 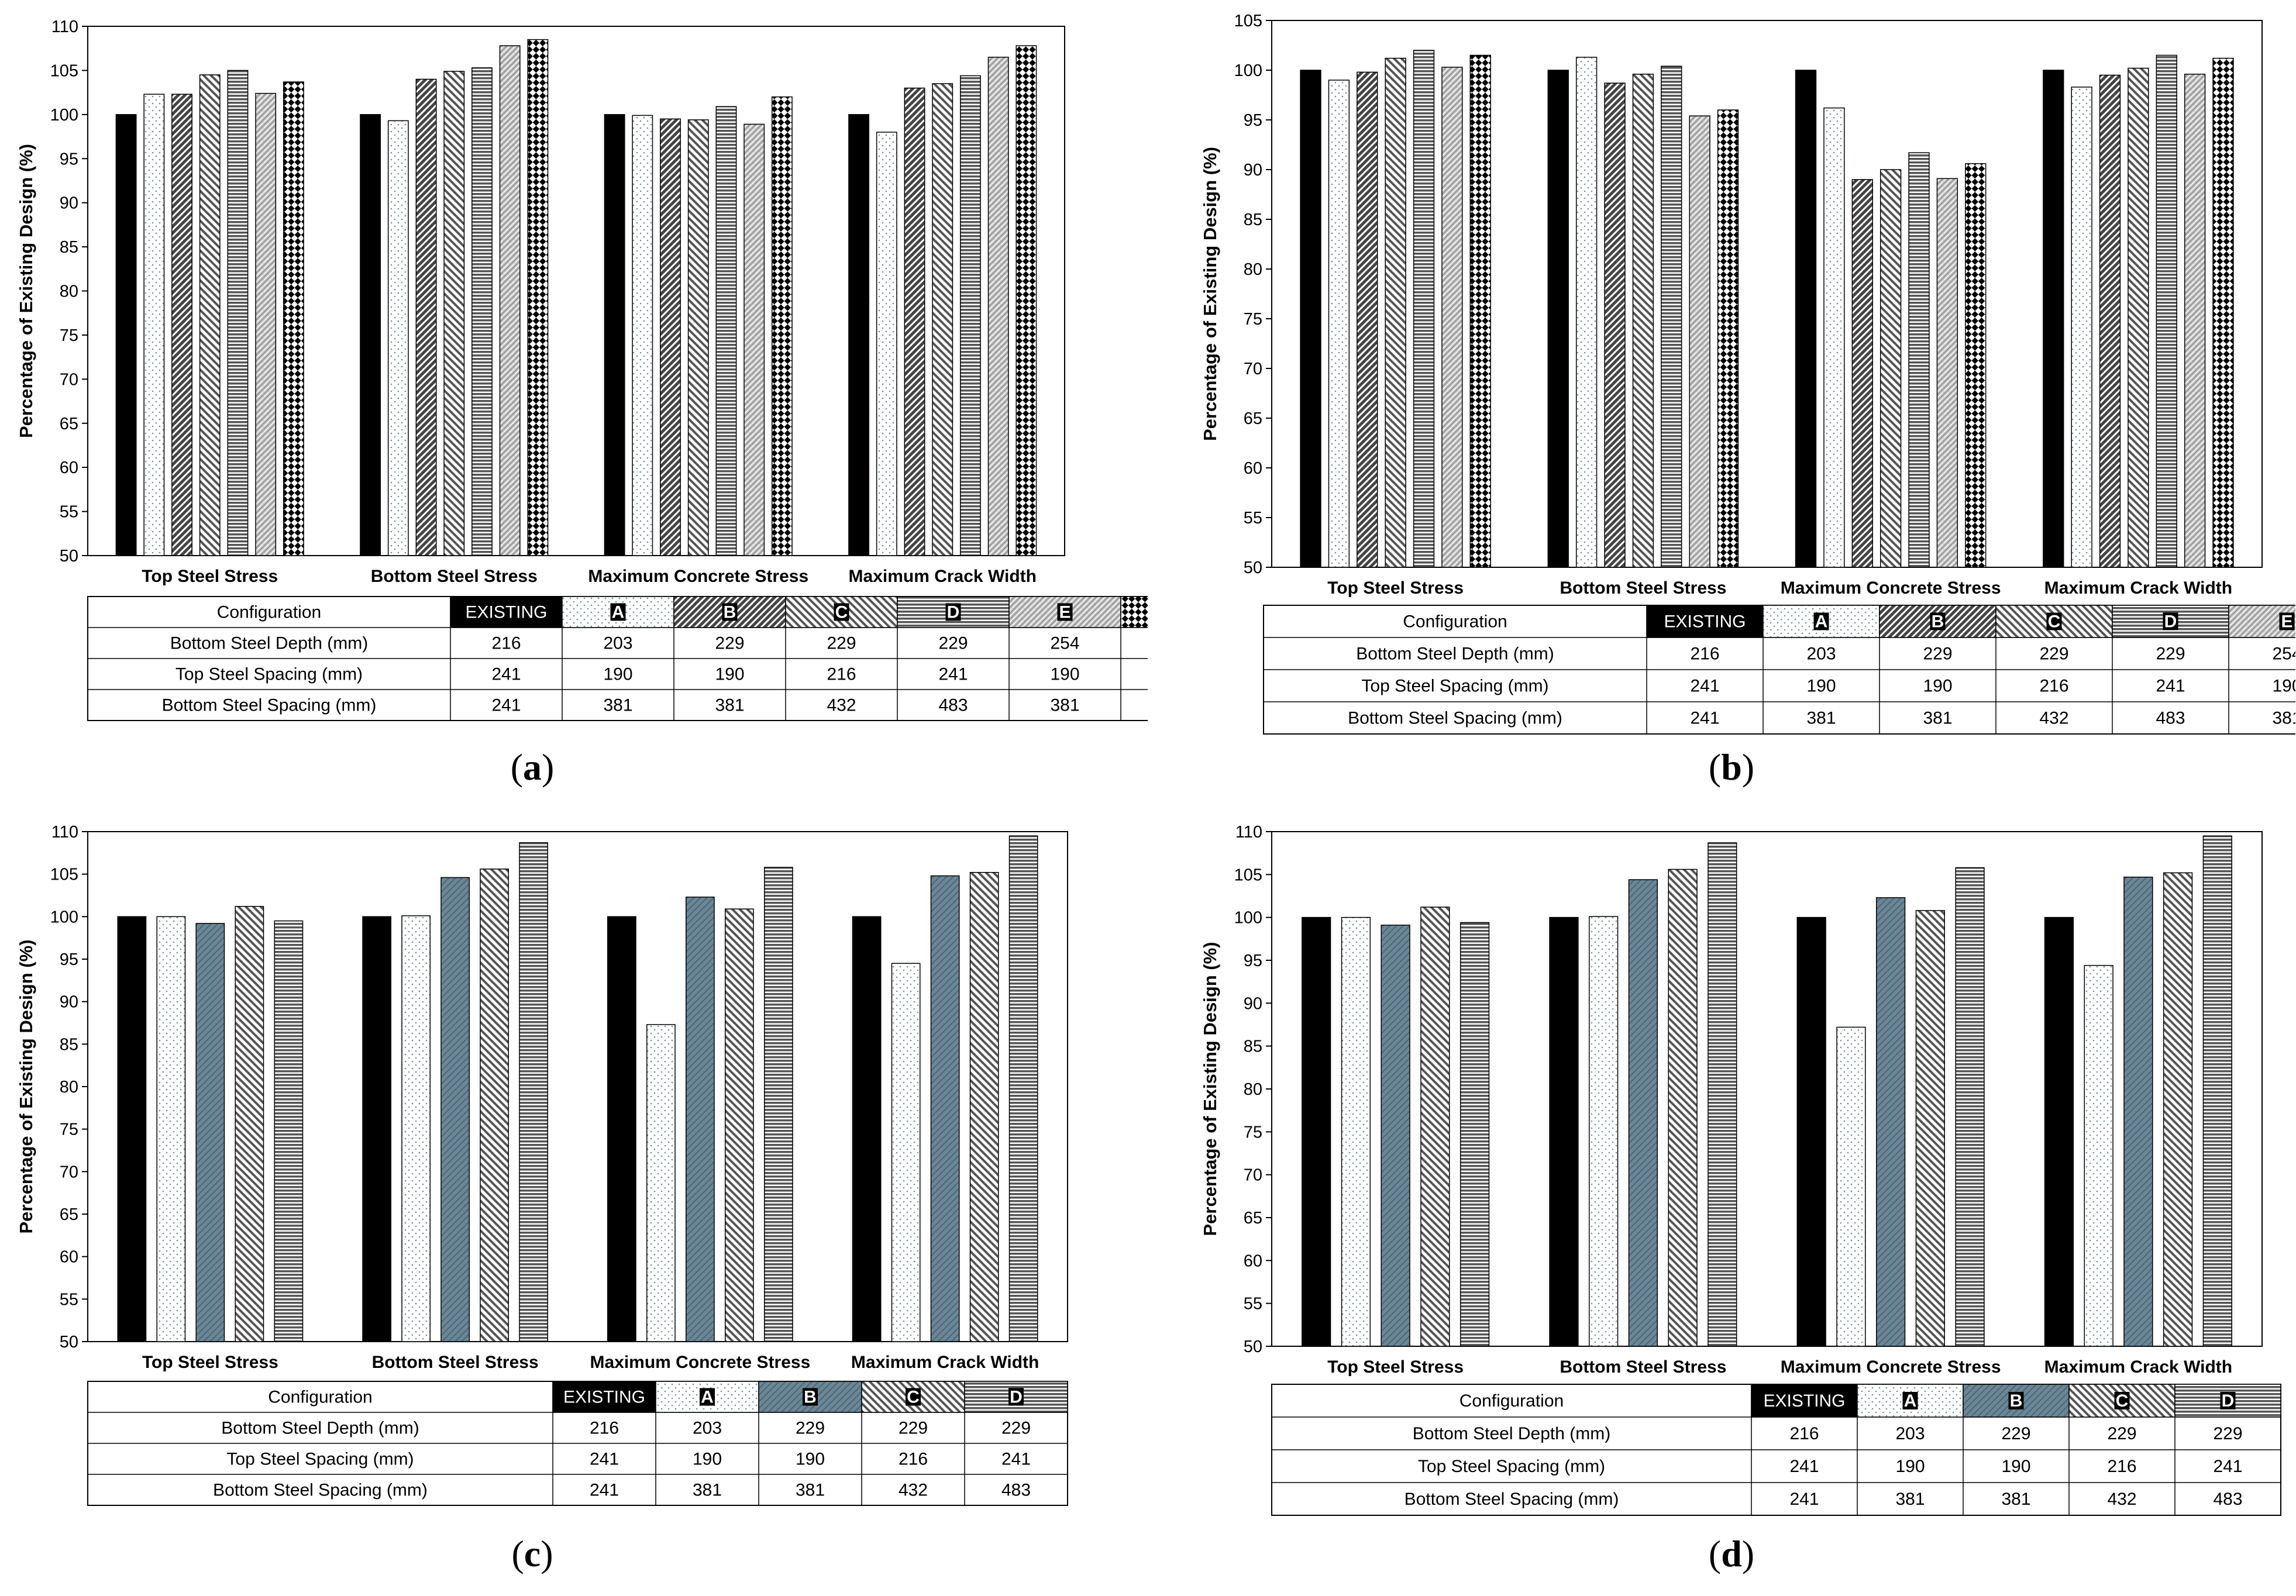 What do you see at coordinates (1253, 170) in the screenshot?
I see `y-tick-label: 90` at bounding box center [1253, 170].